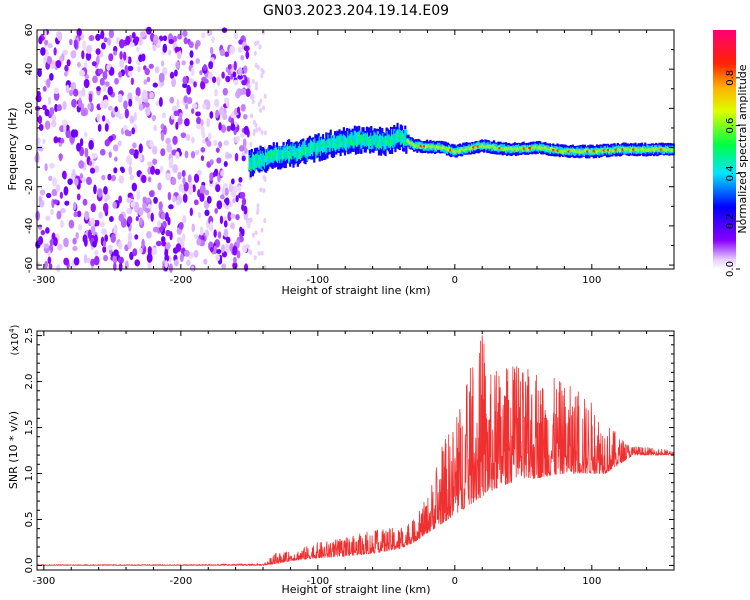 The height and width of the screenshot is (600, 750). What do you see at coordinates (43, 581) in the screenshot?
I see `snr-x-tick-label: -300` at bounding box center [43, 581].